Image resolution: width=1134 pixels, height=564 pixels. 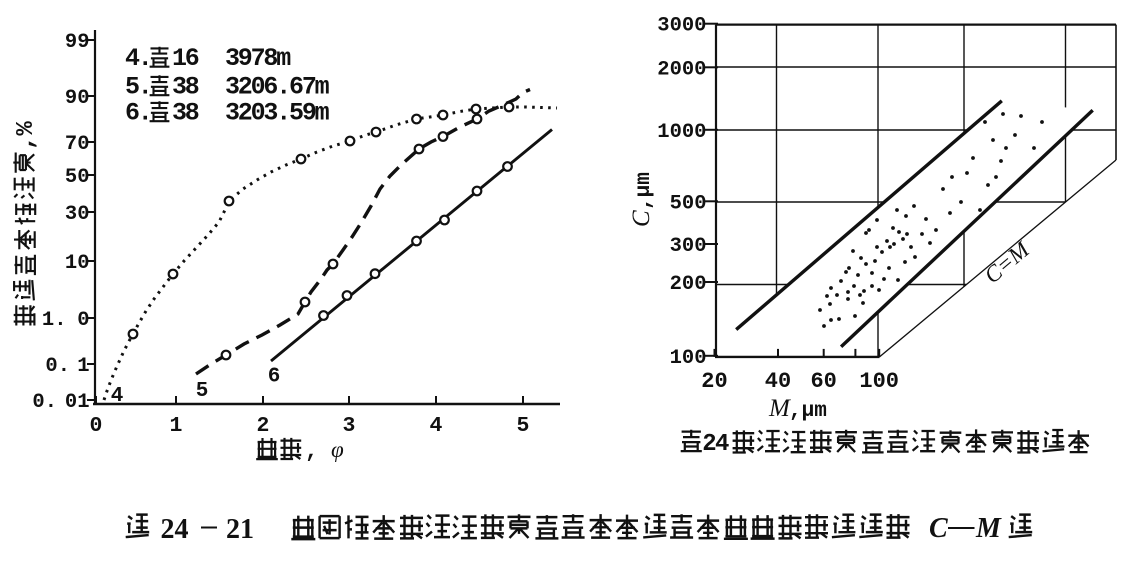 I want to click on svg-text: 90, so click(x=77, y=98).